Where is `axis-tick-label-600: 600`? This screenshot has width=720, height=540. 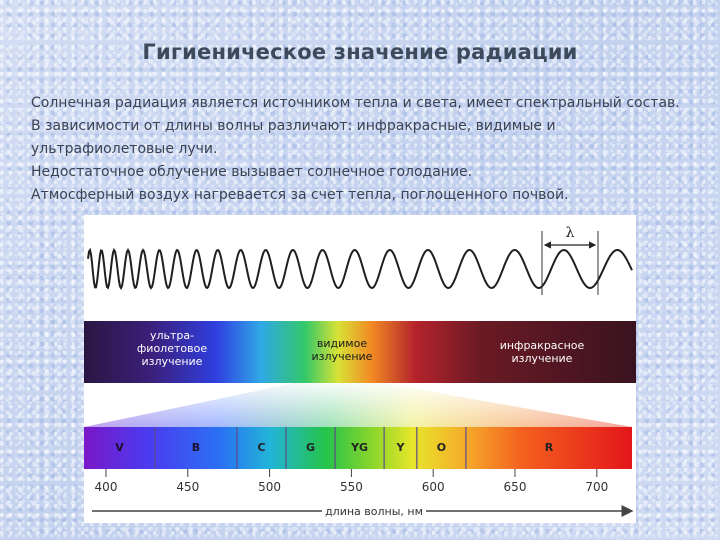
axis-tick-label-600: 600 is located at coordinates (433, 487).